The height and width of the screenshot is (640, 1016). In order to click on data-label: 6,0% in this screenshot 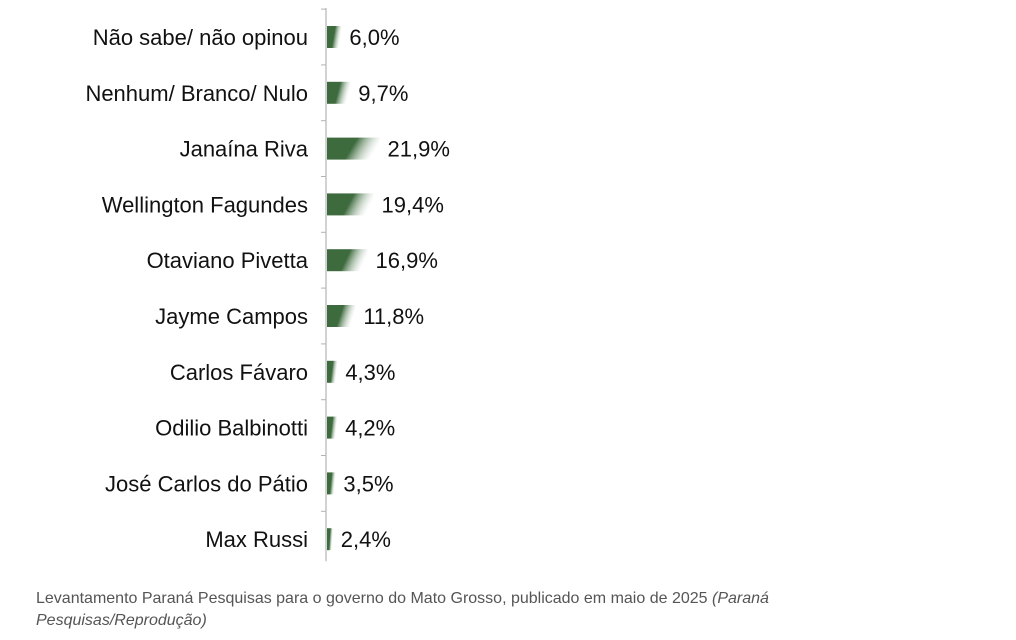, I will do `click(374, 37)`.